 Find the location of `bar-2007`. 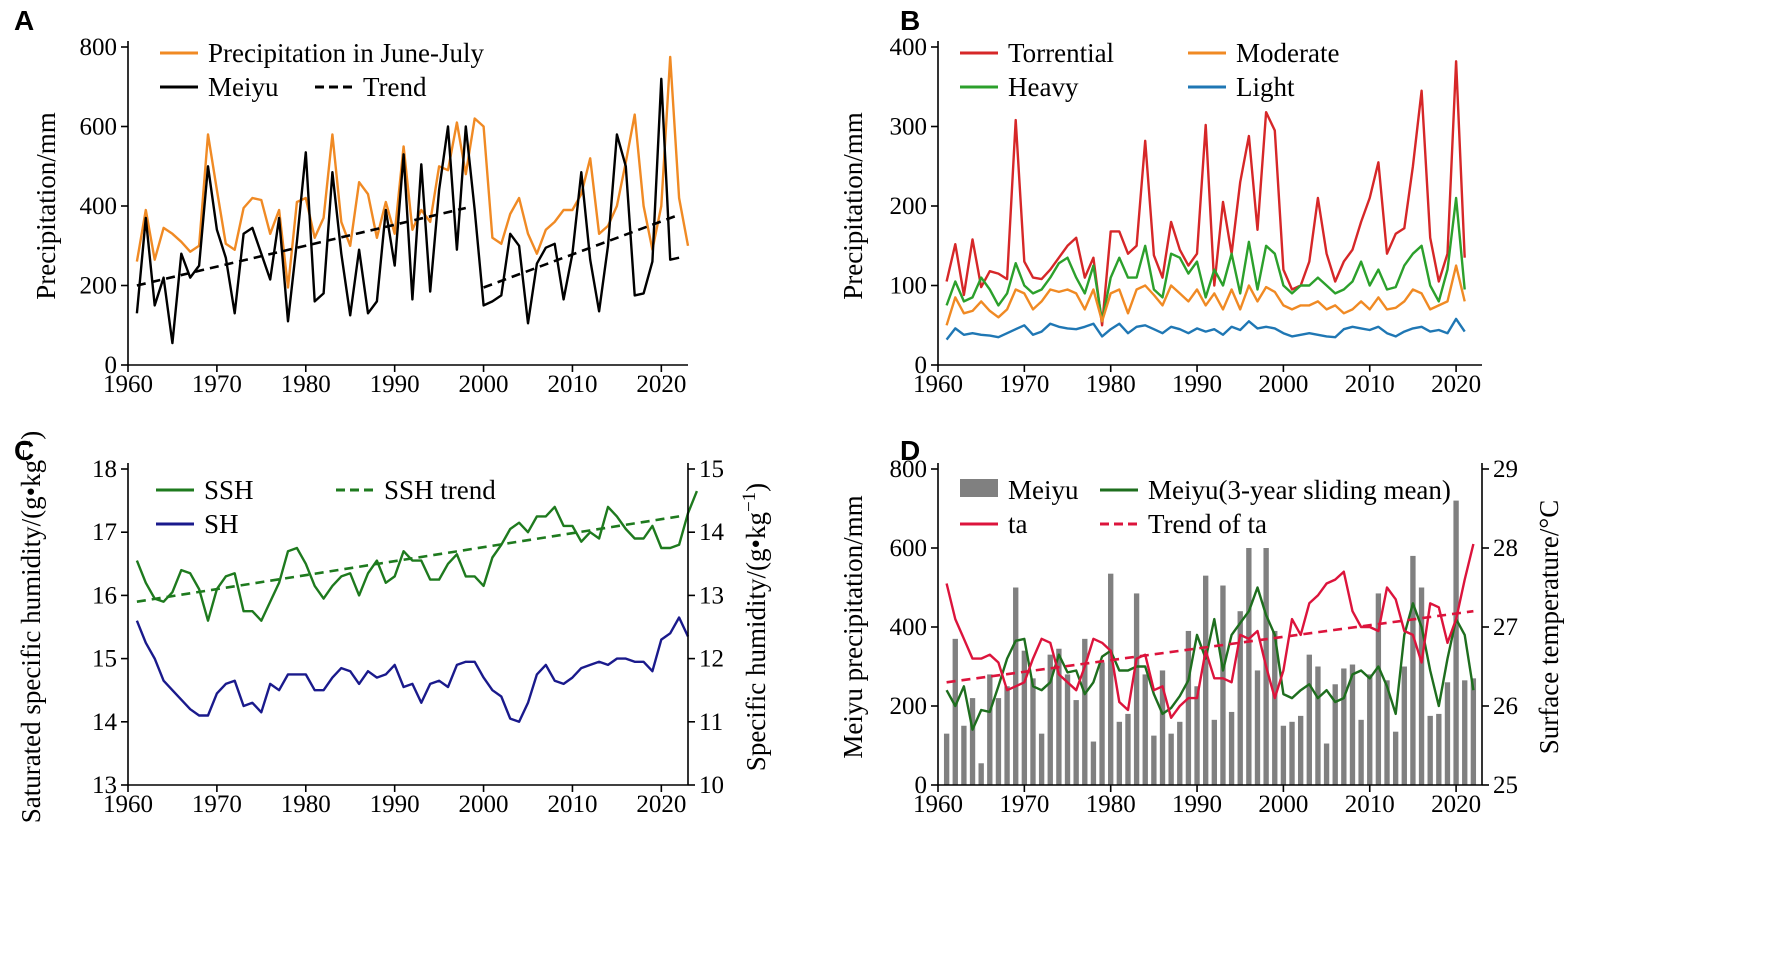

bar-2007 is located at coordinates (1344, 726).